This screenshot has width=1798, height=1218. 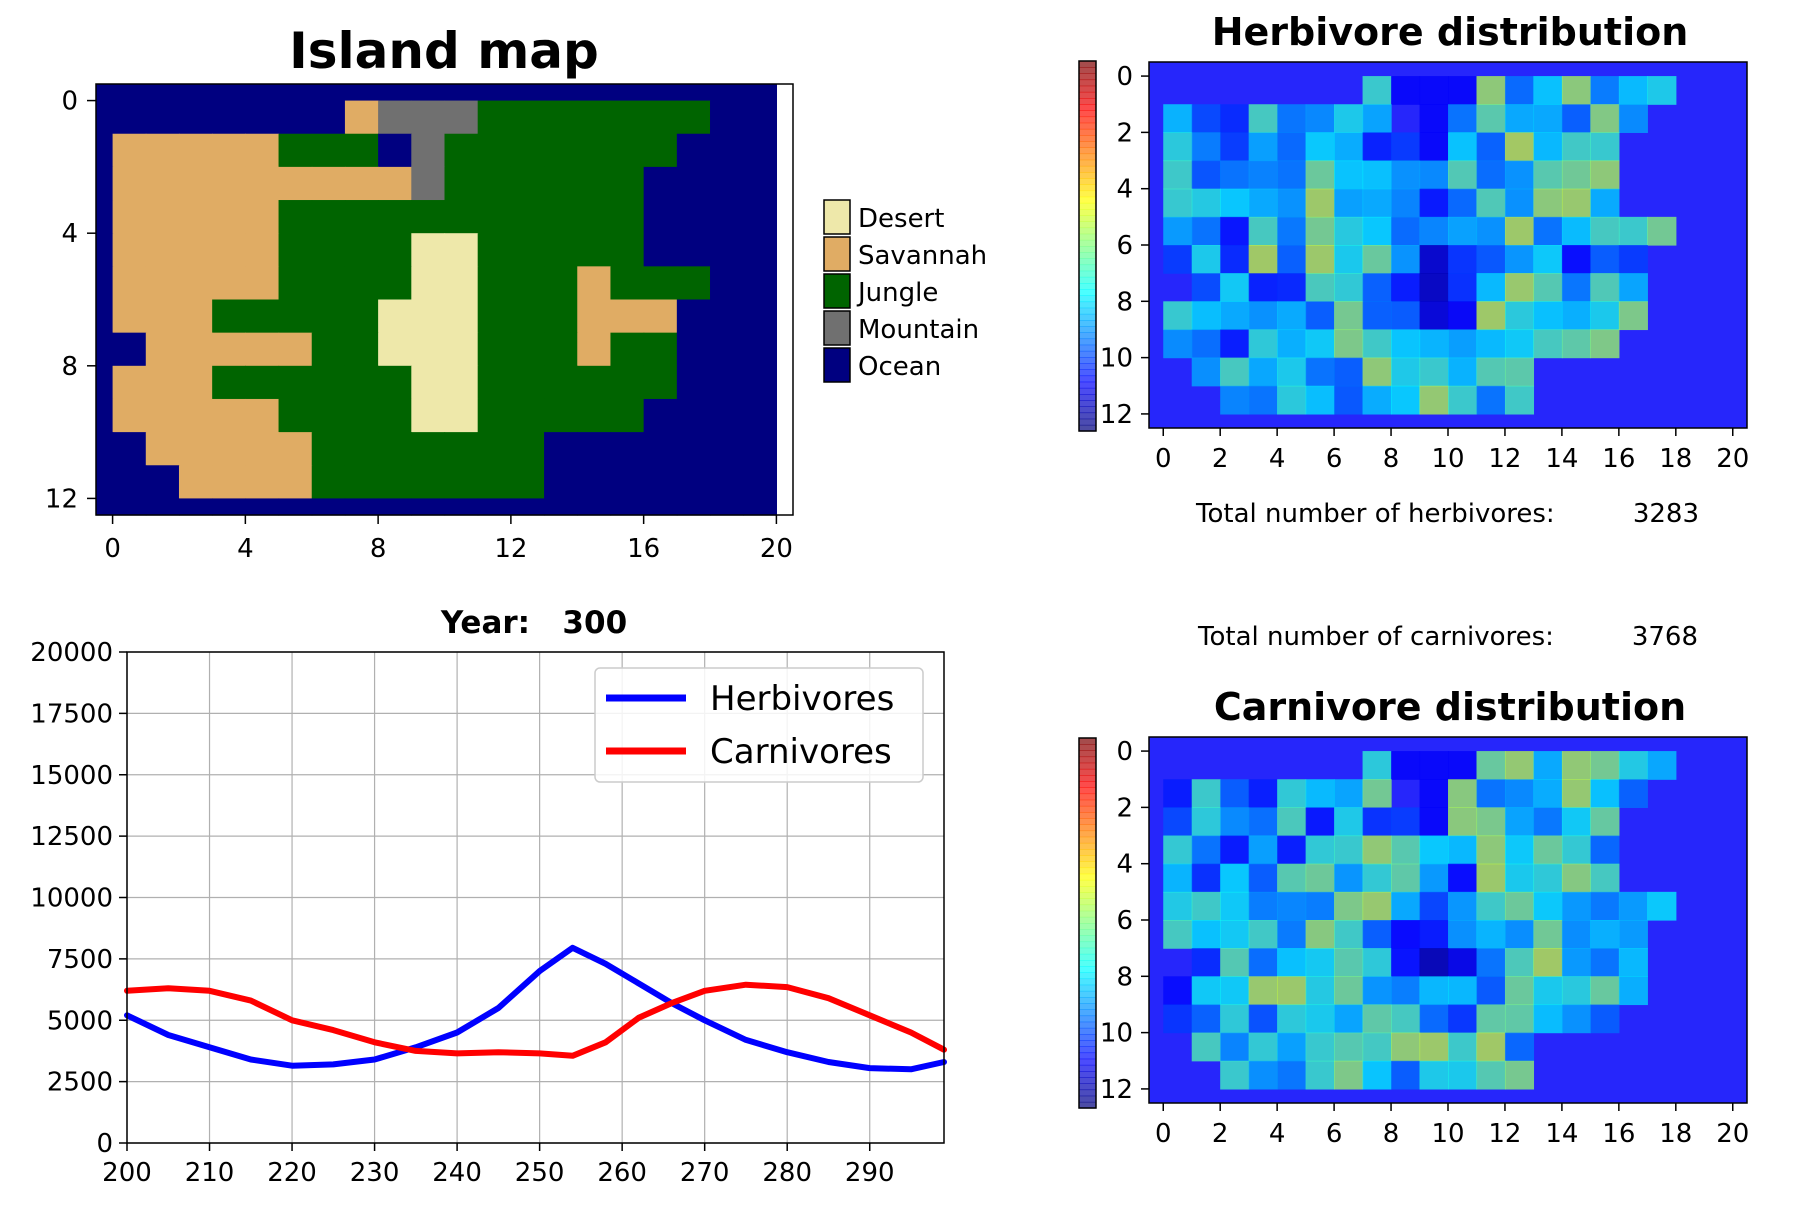 What do you see at coordinates (899, 367) in the screenshot?
I see `legend-label-ocean: Ocean` at bounding box center [899, 367].